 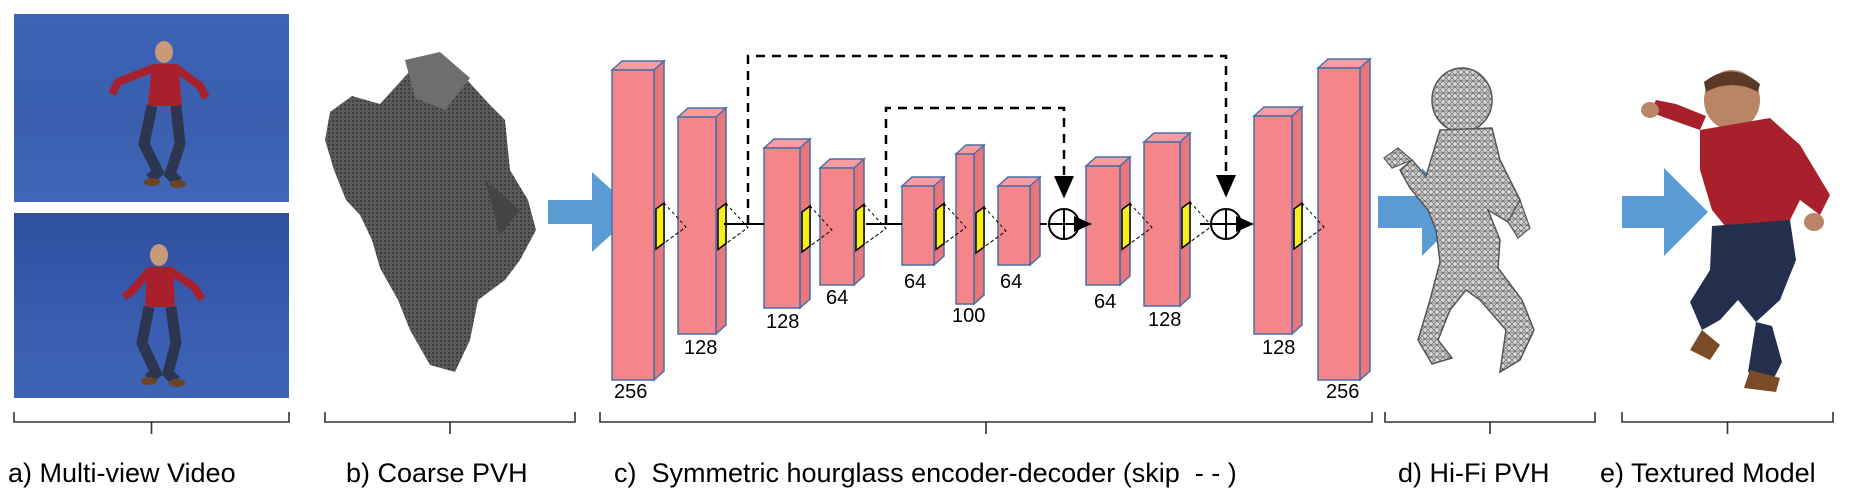 What do you see at coordinates (782, 322) in the screenshot?
I see `block-label-3: 128` at bounding box center [782, 322].